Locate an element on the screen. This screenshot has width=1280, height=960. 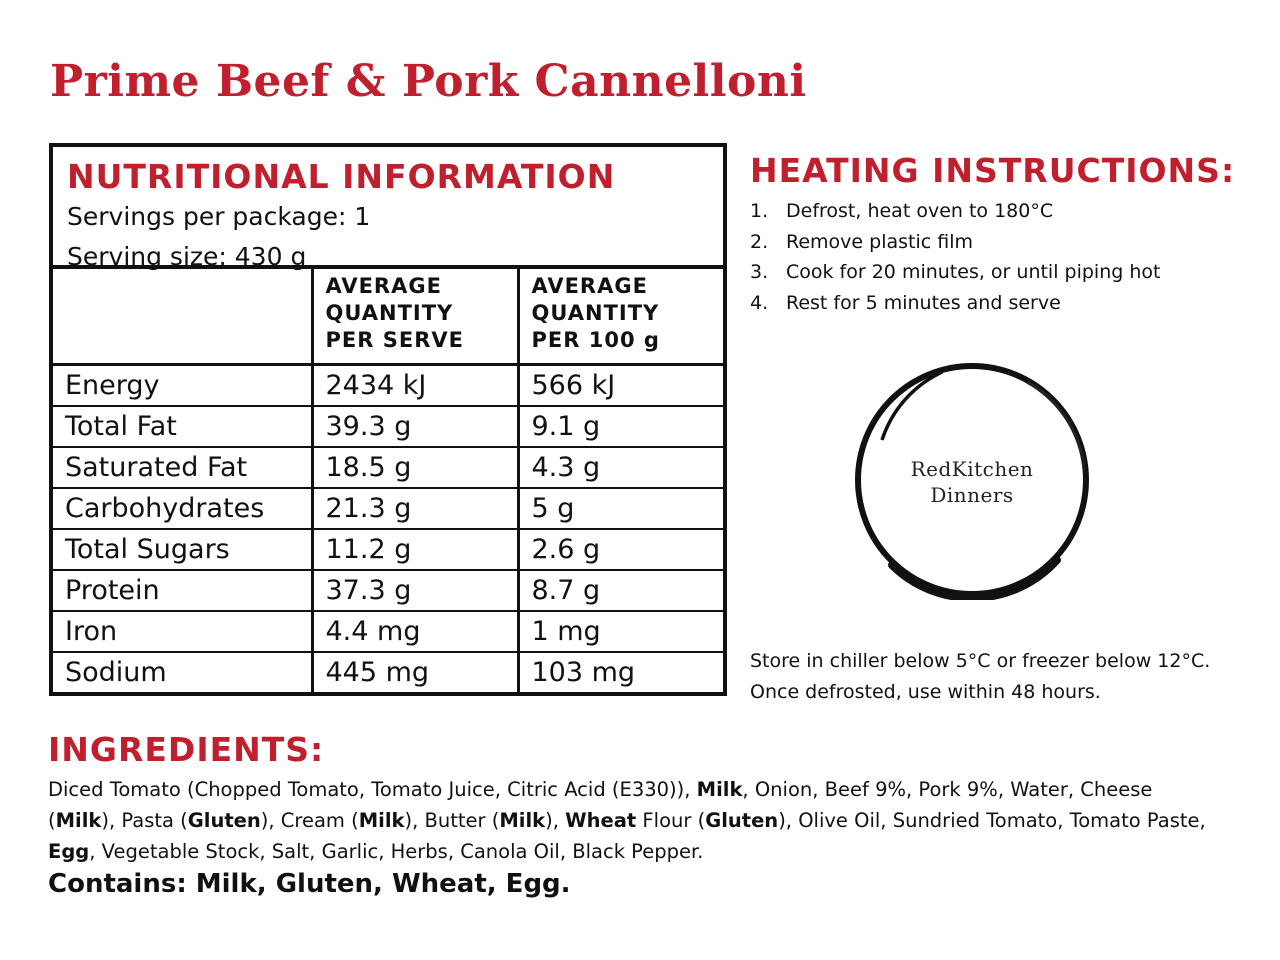
nutrition-row: Total Sugars 11.2 g 2.6 g is located at coordinates (388, 549).